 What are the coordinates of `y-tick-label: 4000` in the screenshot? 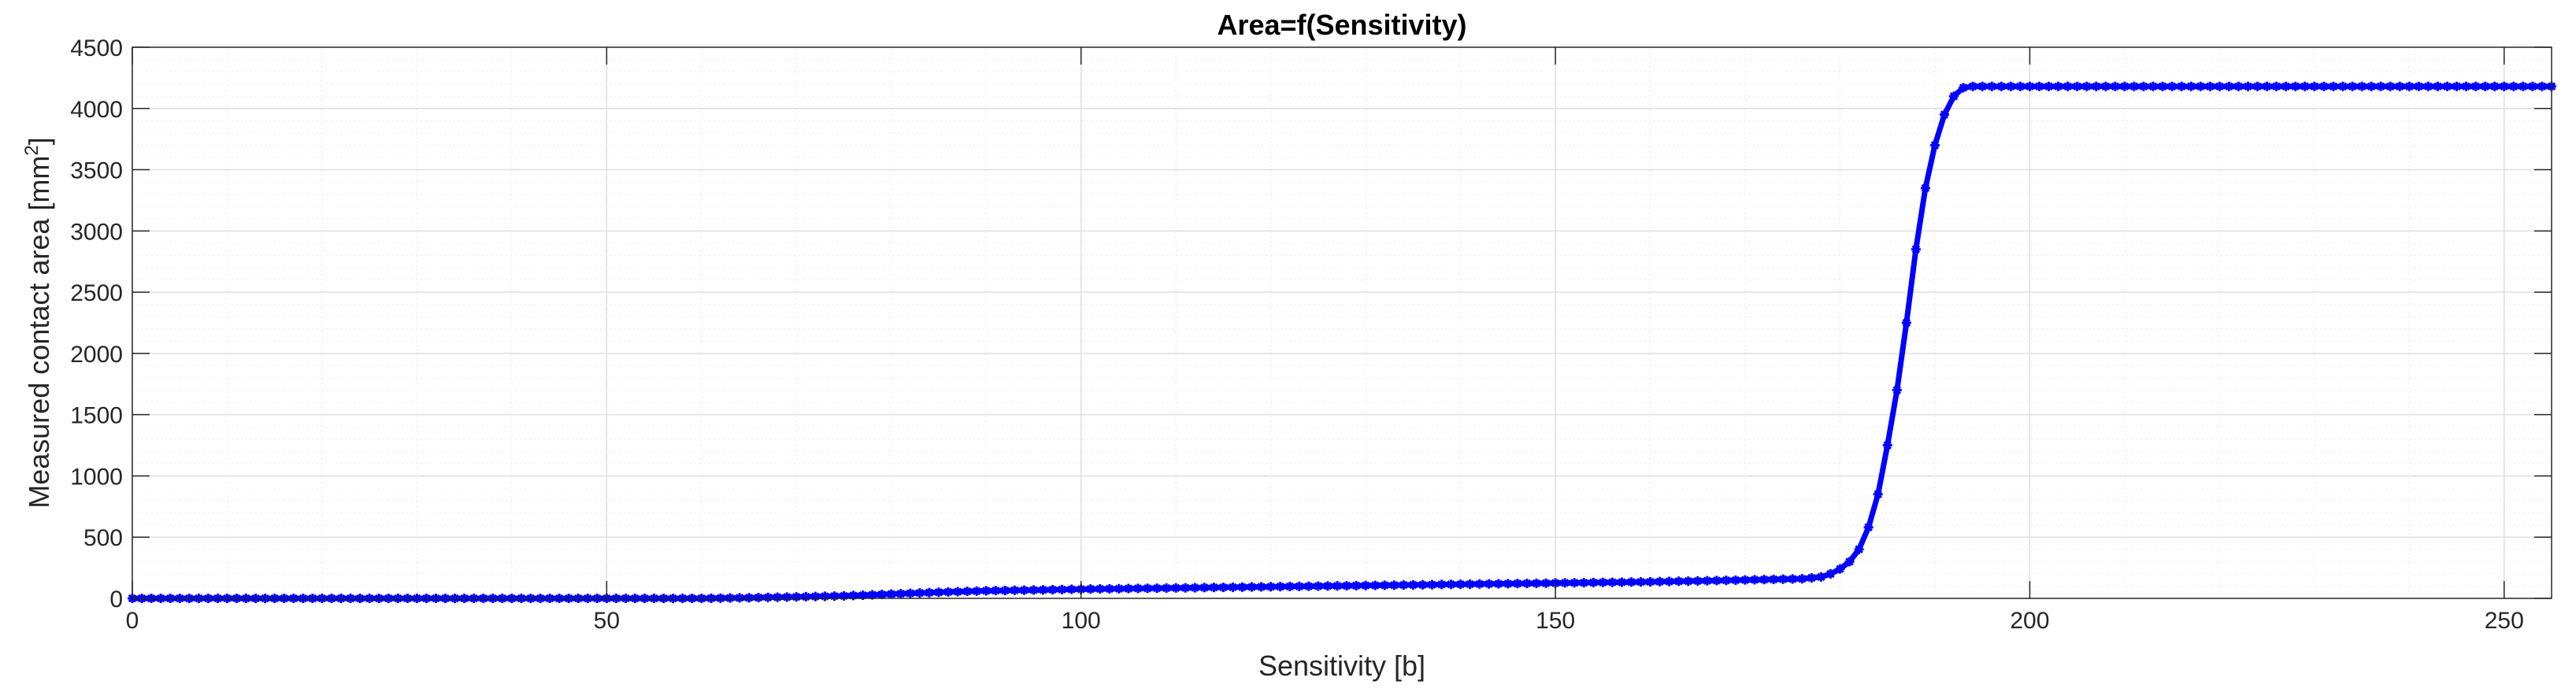 It's located at (96, 110).